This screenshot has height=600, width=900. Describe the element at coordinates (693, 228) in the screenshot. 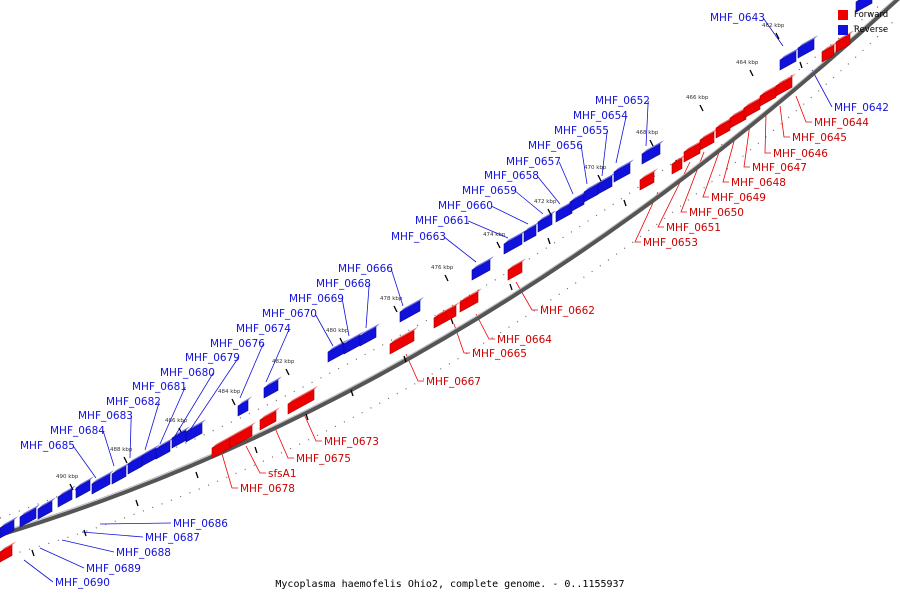

I see `forward-gene-label: MHF_0651` at that location.